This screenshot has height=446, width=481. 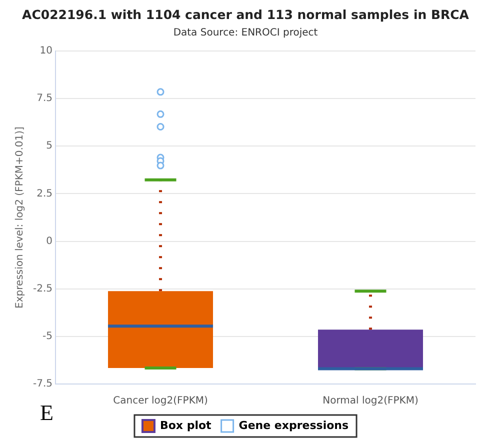 I want to click on x-tick-label: Normal log2(FPKM), so click(x=370, y=401).